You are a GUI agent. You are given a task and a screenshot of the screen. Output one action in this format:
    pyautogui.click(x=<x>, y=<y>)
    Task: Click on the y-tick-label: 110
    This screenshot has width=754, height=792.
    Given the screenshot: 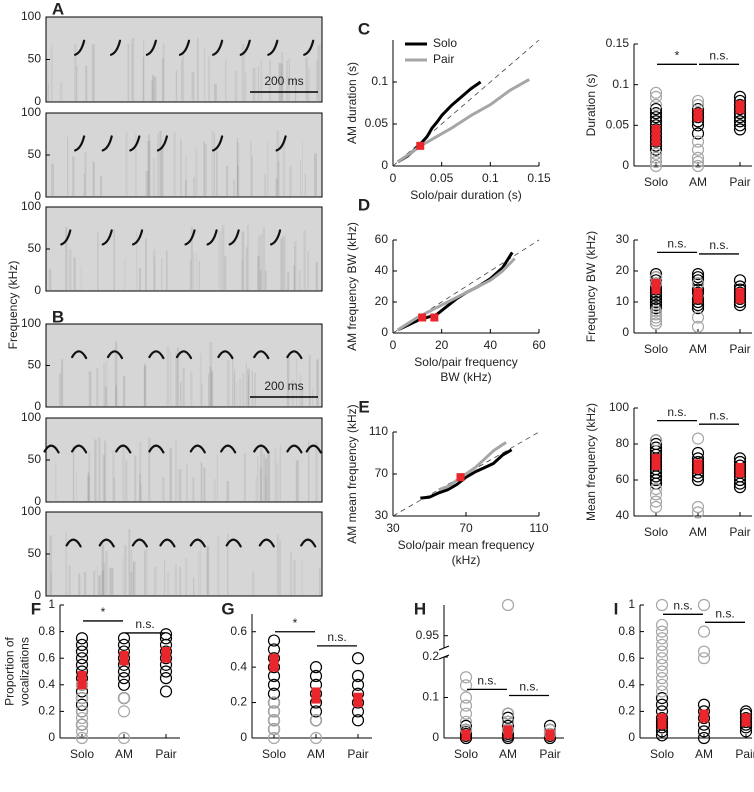 What is the action you would take?
    pyautogui.click(x=378, y=431)
    